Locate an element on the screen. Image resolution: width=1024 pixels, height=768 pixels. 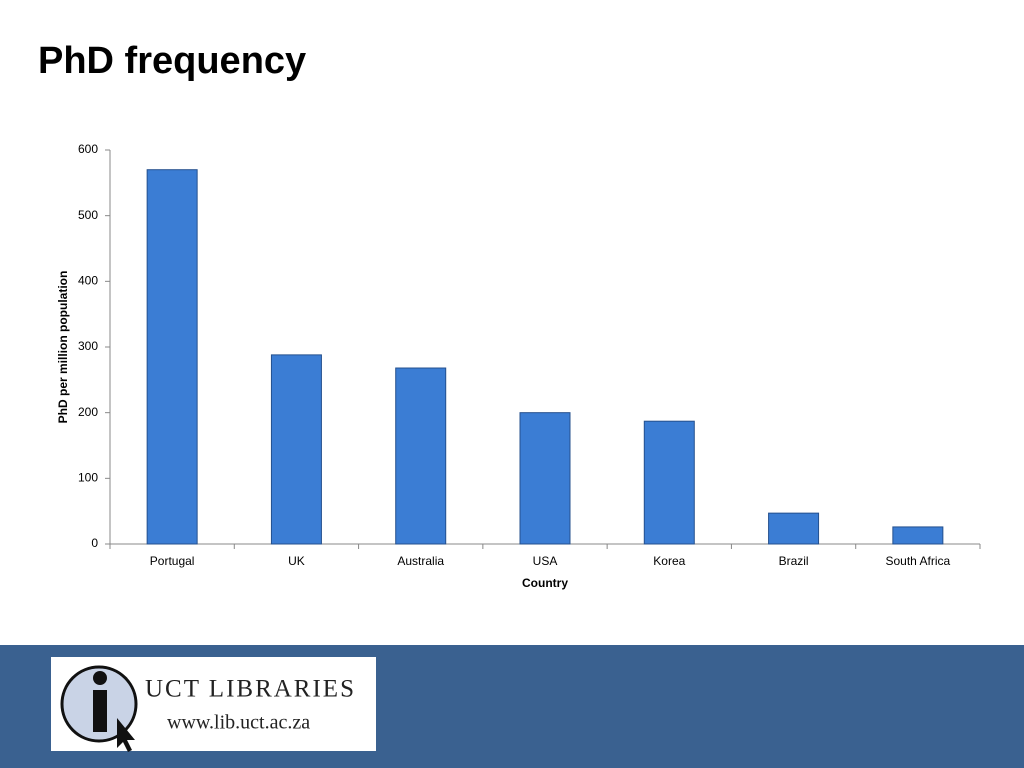
x-axis-label: Country is located at coordinates (545, 583).